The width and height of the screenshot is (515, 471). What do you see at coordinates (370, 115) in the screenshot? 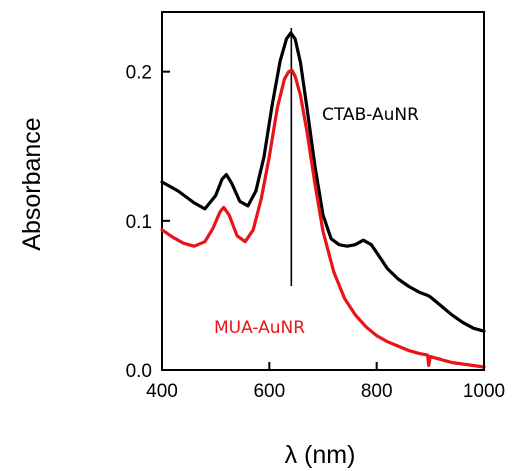
I see `series-label-ctab-aunr: CTAB-AuNR` at bounding box center [370, 115].